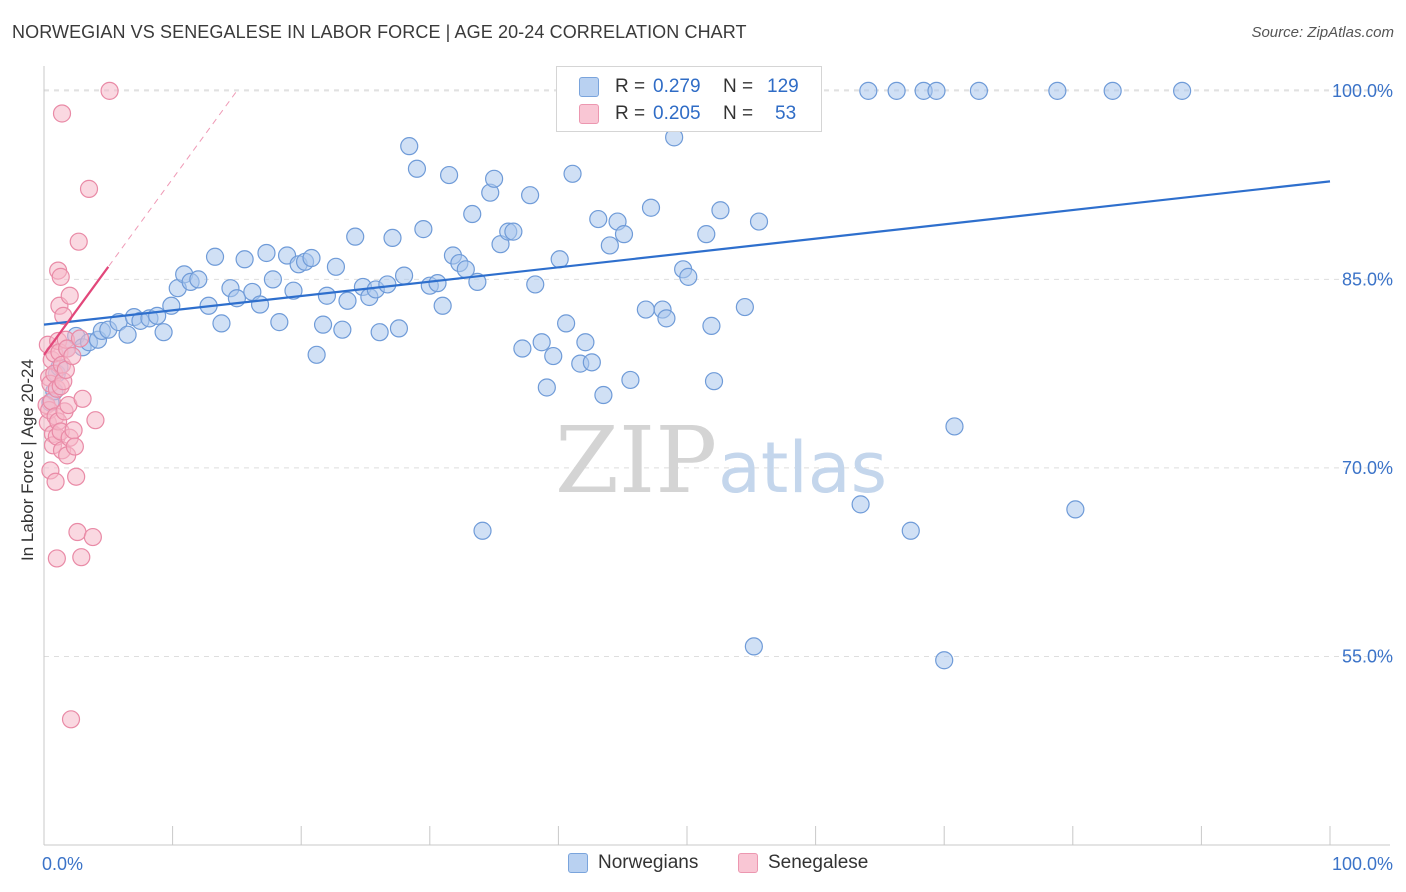  What do you see at coordinates (677, 113) in the screenshot?
I see `legend-r-value: 0.205` at bounding box center [677, 113].